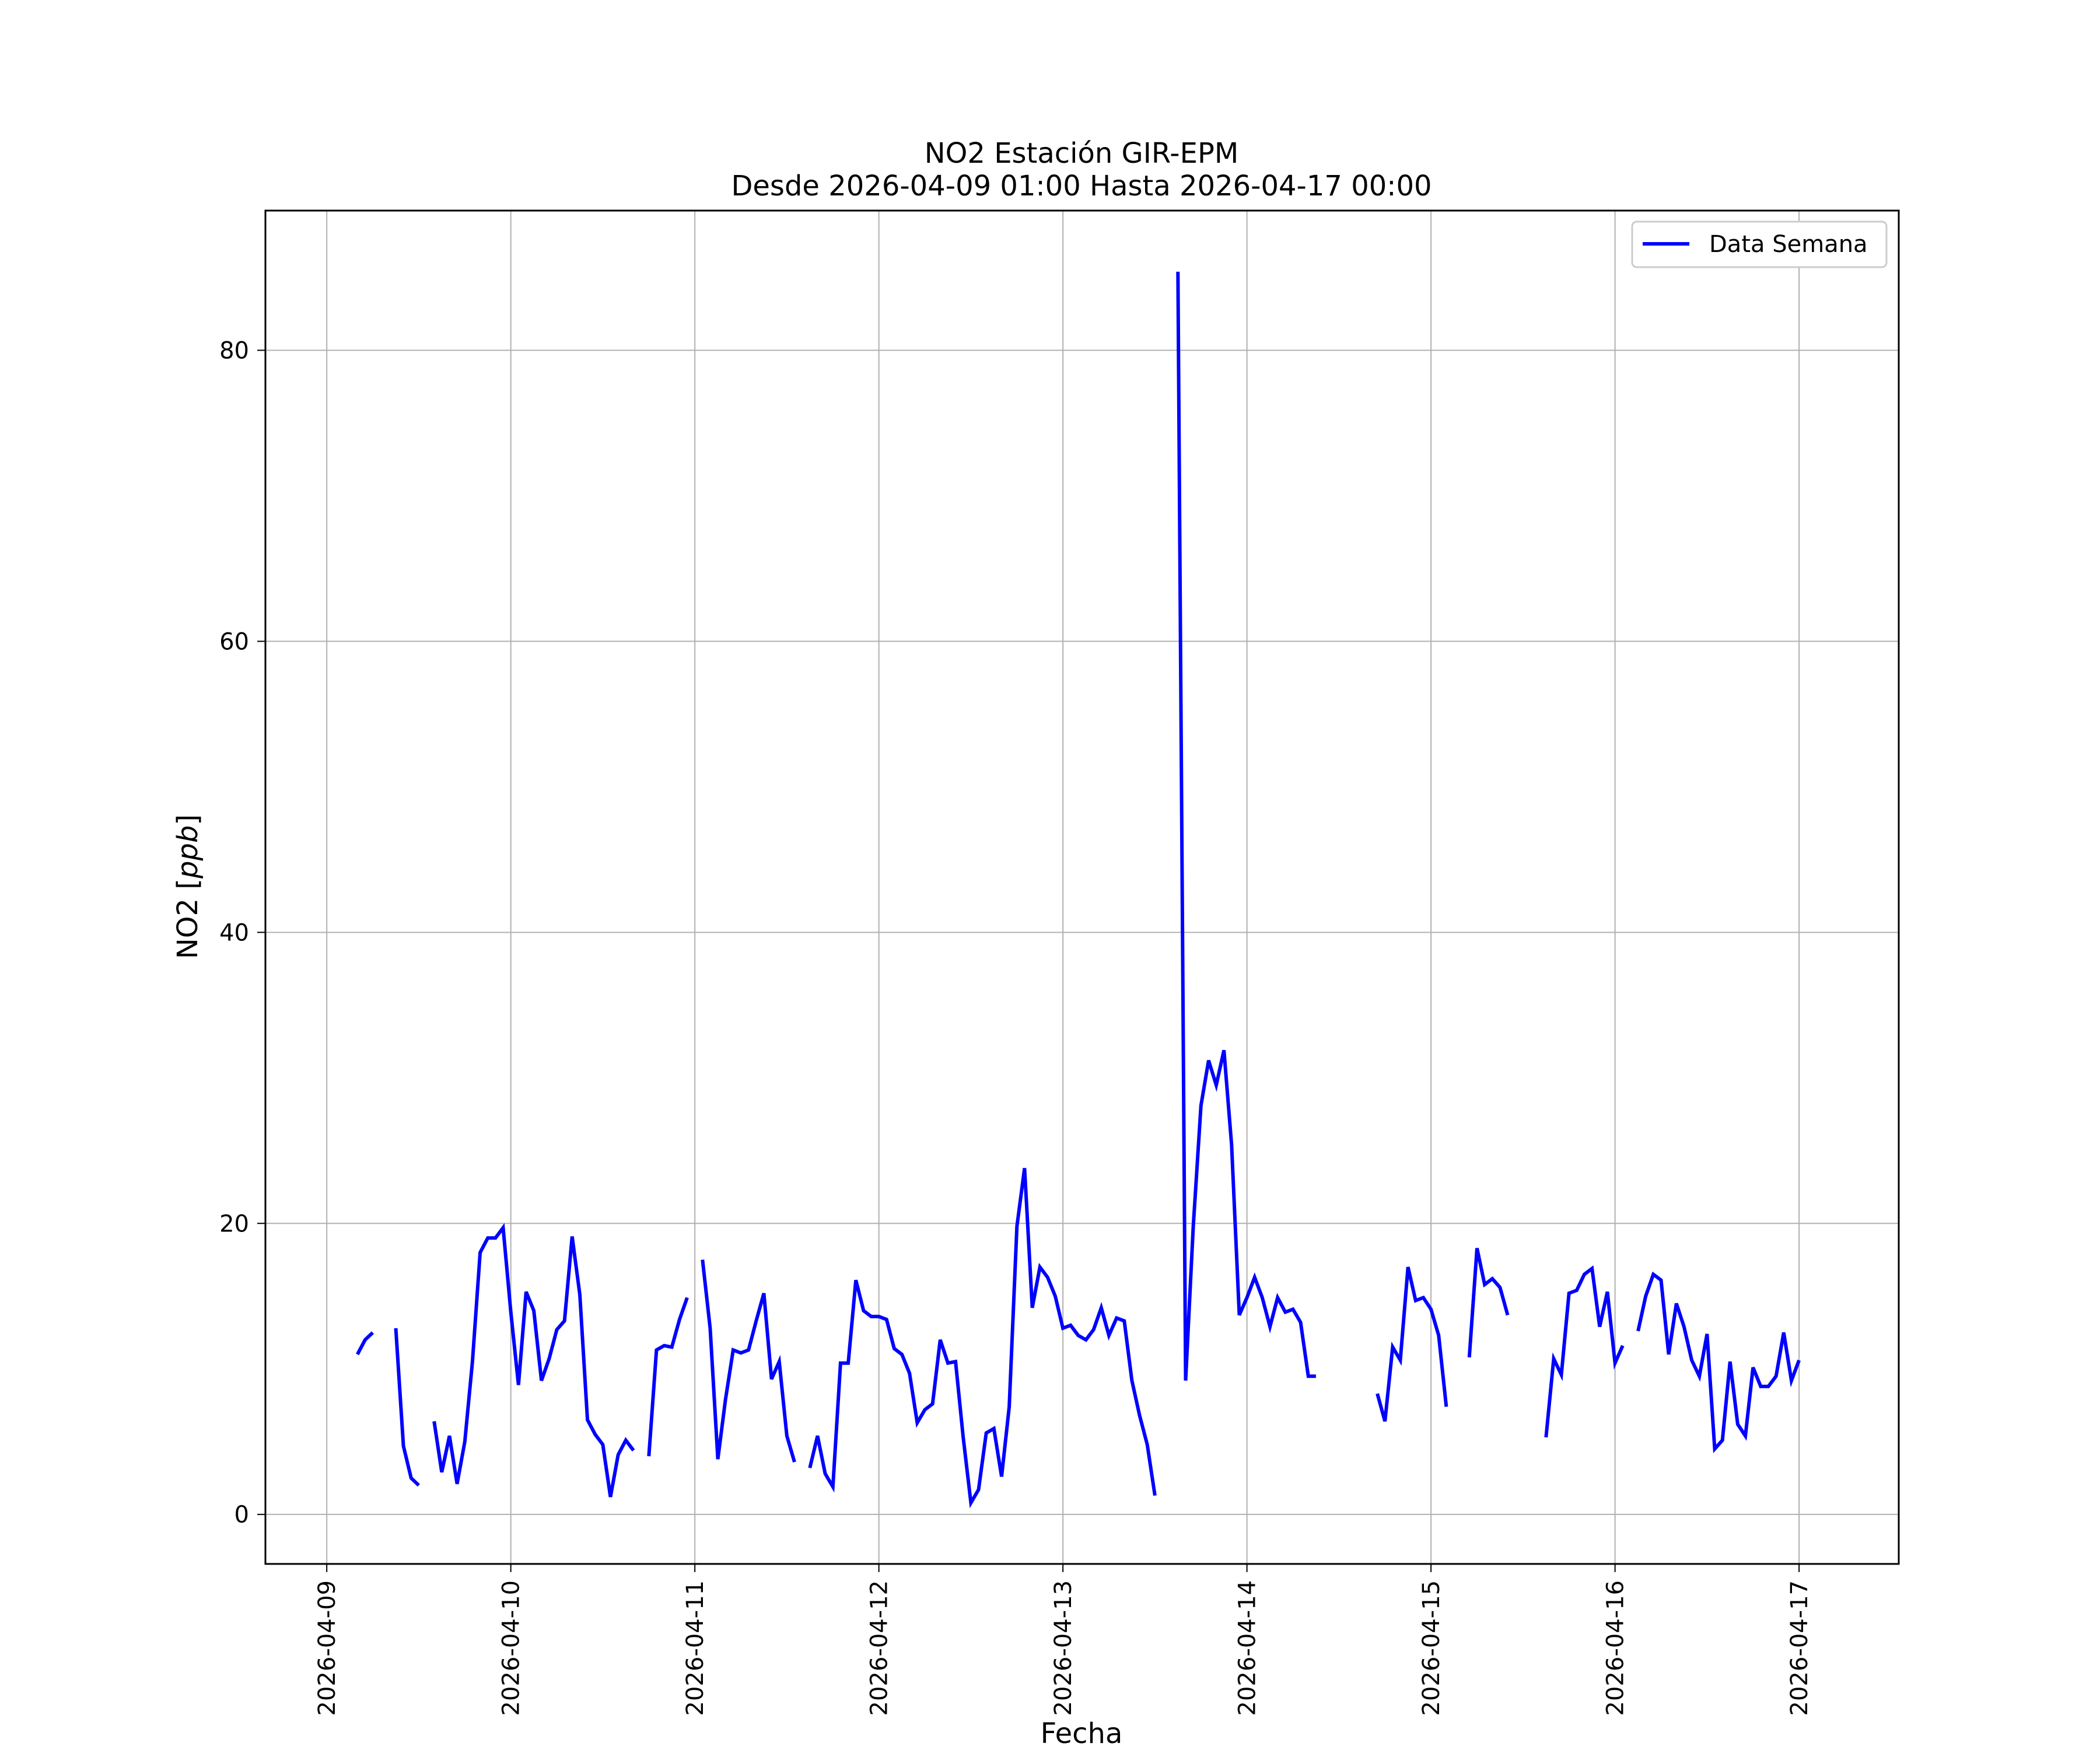 Image resolution: width=2100 pixels, height=1750 pixels. What do you see at coordinates (1082, 1733) in the screenshot?
I see `x-axis-label: Fecha` at bounding box center [1082, 1733].